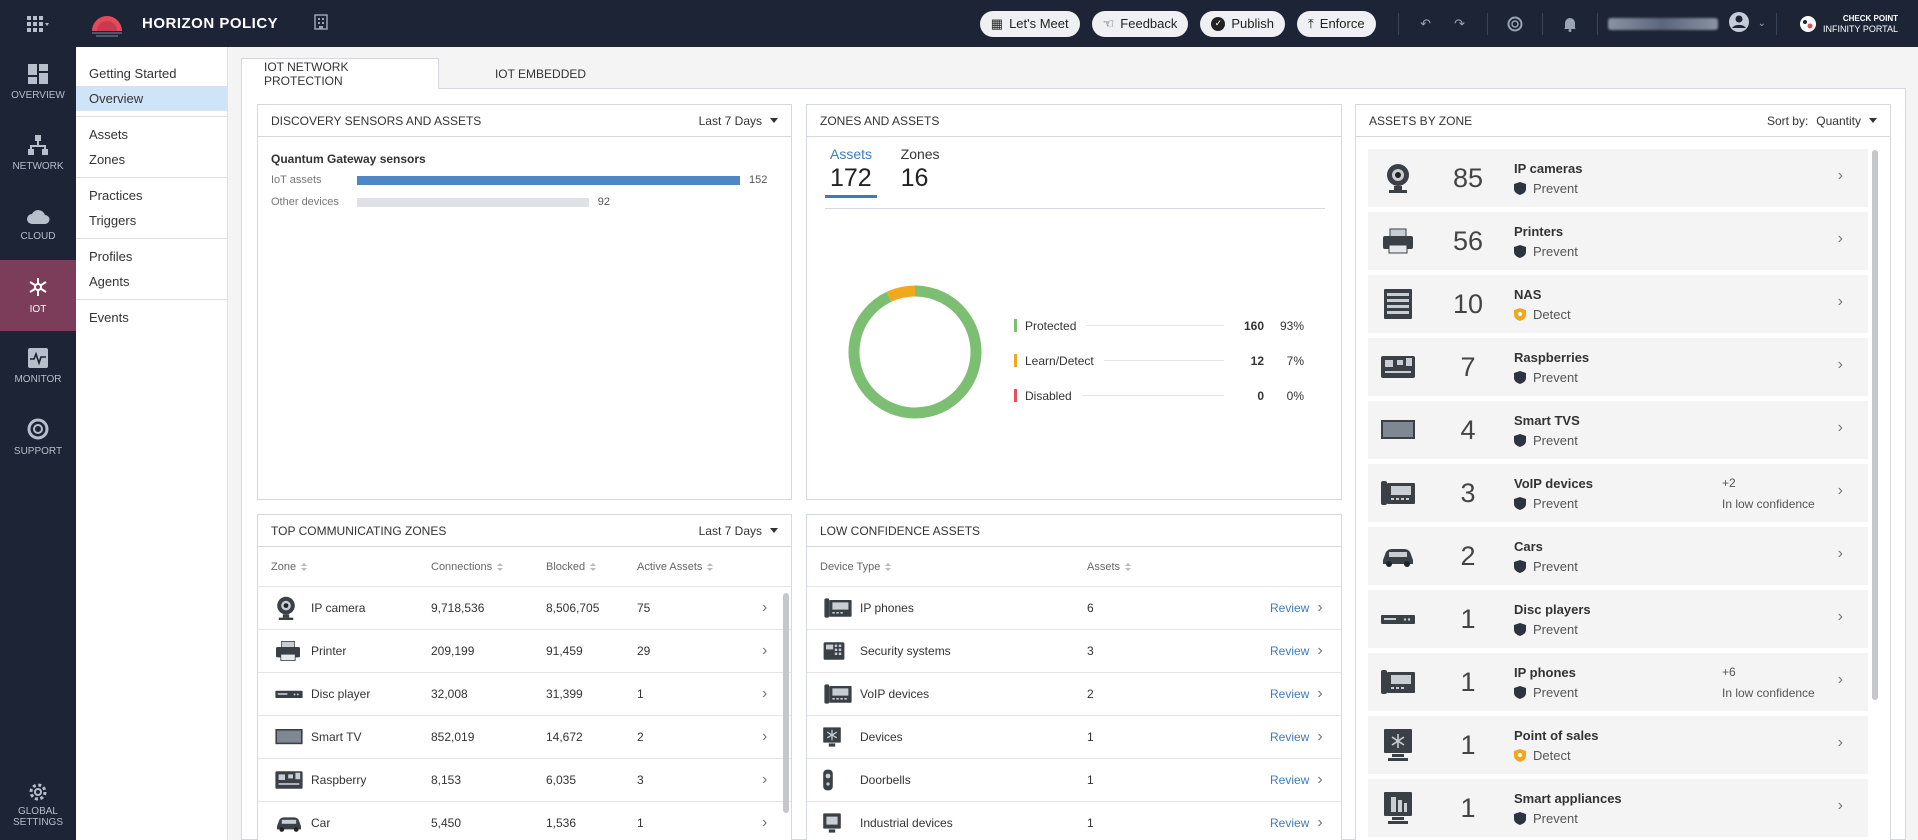 This screenshot has height=840, width=1918. What do you see at coordinates (340, 73) in the screenshot?
I see `tab-iot-network-protection: IOT NETWORK PROTECTION` at bounding box center [340, 73].